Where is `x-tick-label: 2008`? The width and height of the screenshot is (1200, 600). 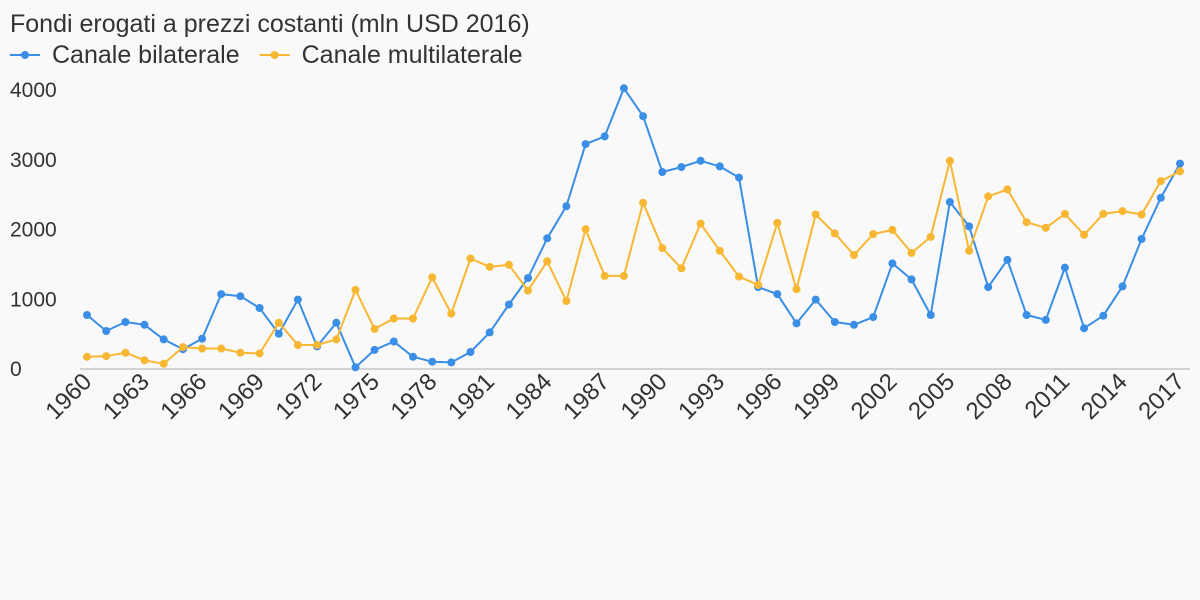
x-tick-label: 2008 is located at coordinates (989, 396).